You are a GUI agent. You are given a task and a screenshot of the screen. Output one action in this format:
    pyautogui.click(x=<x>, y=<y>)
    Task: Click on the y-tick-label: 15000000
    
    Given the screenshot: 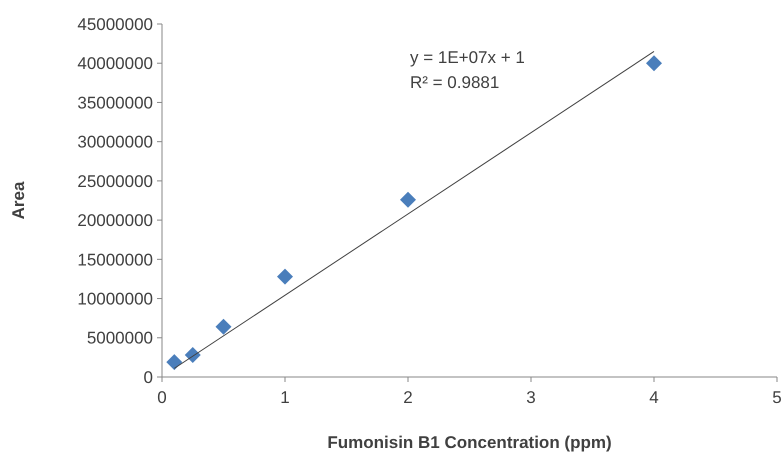 What is the action you would take?
    pyautogui.click(x=115, y=260)
    